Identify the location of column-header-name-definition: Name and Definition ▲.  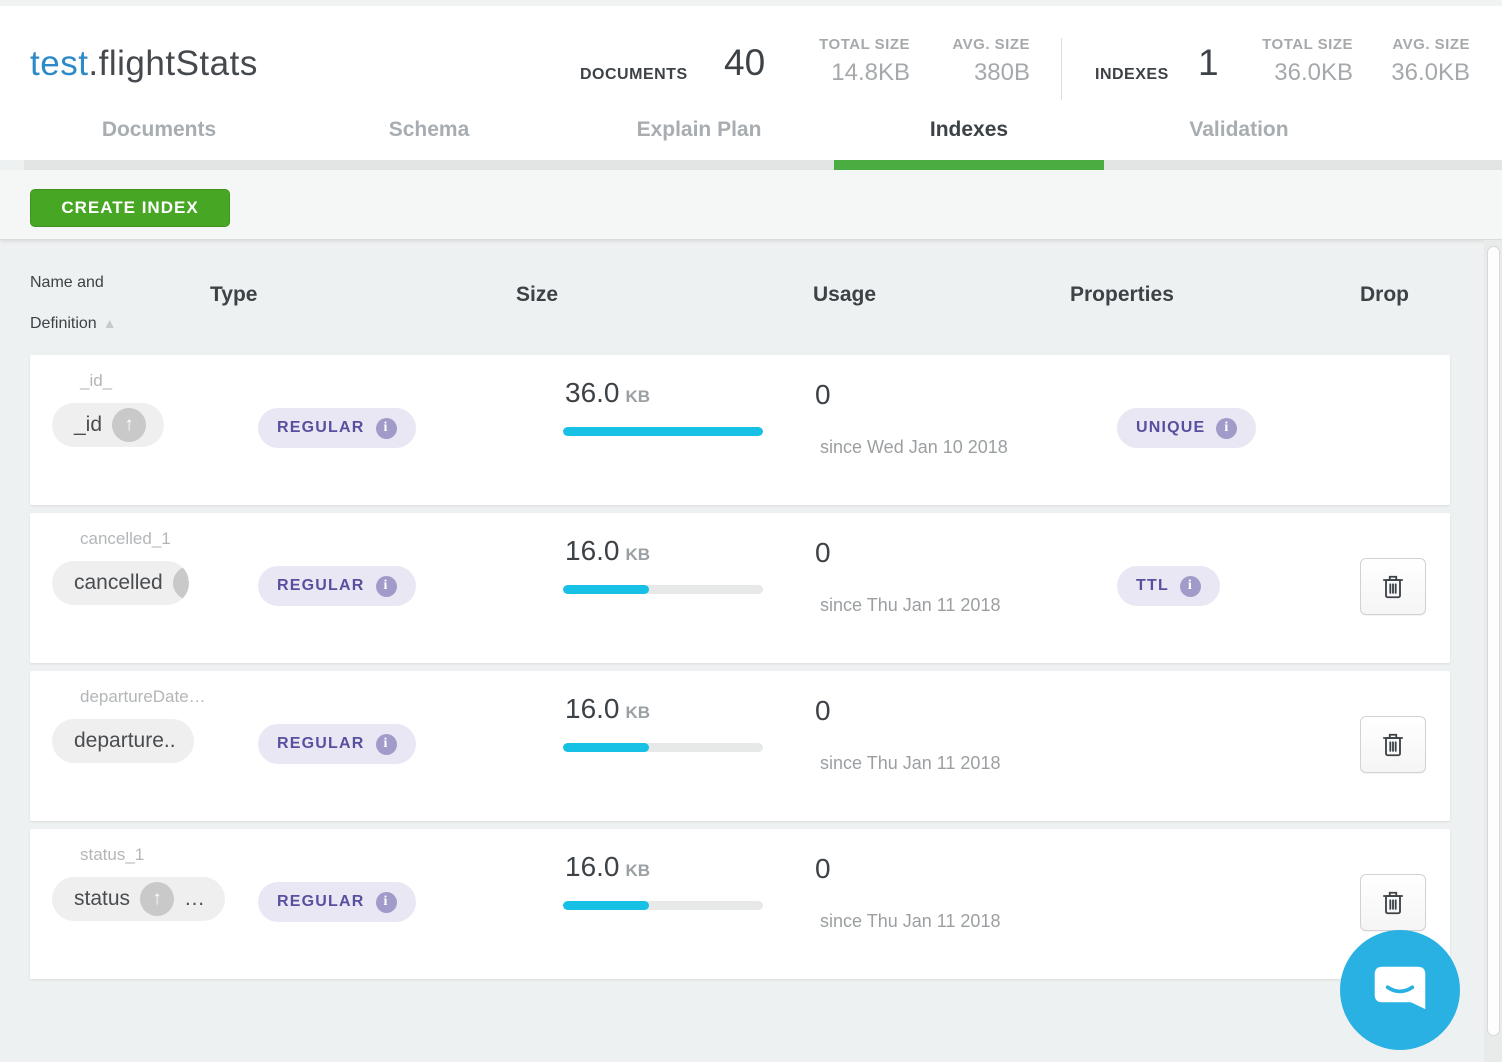
(109, 303).